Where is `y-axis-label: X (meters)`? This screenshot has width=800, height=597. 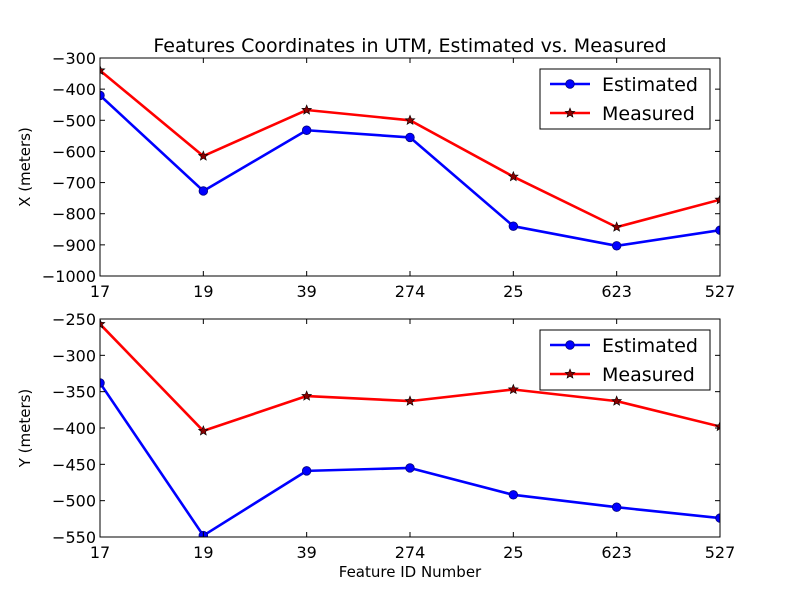
y-axis-label: X (meters) is located at coordinates (25, 167).